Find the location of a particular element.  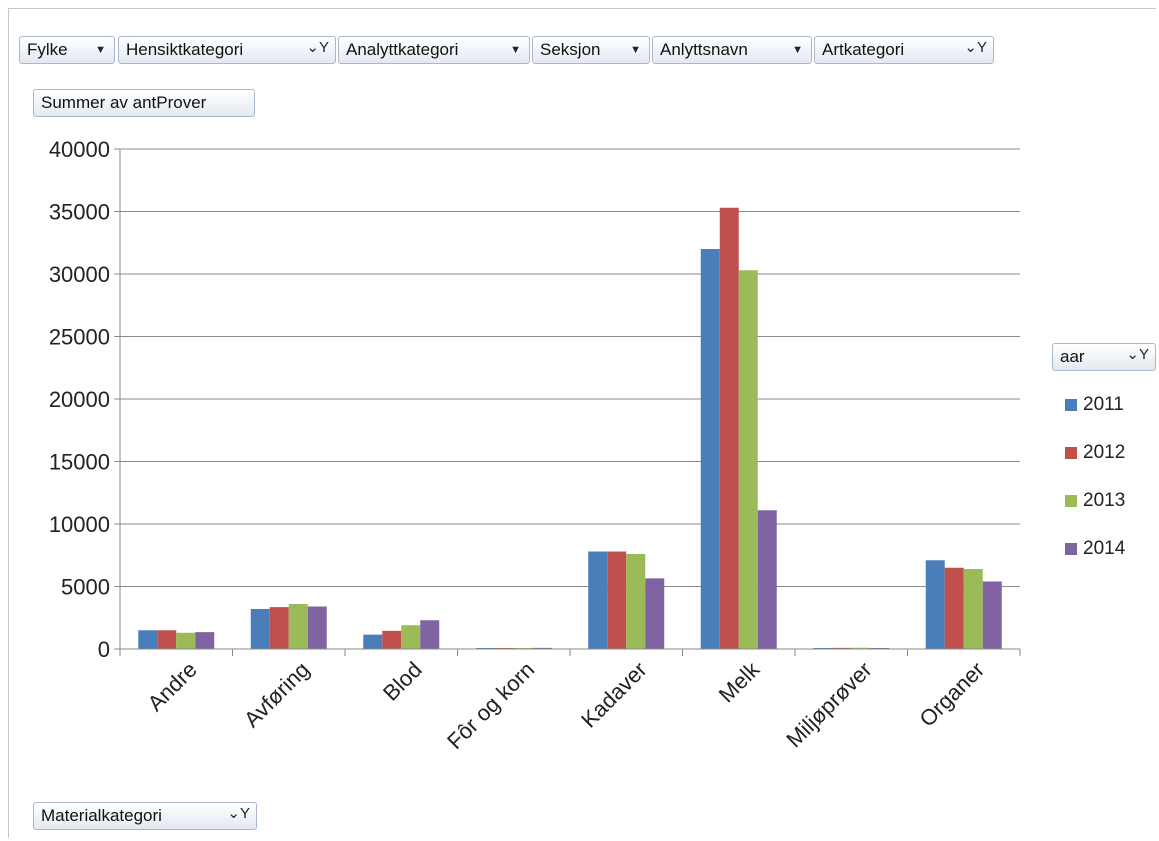

legend-field-aar-button: aar ⌄Y is located at coordinates (1104, 357).